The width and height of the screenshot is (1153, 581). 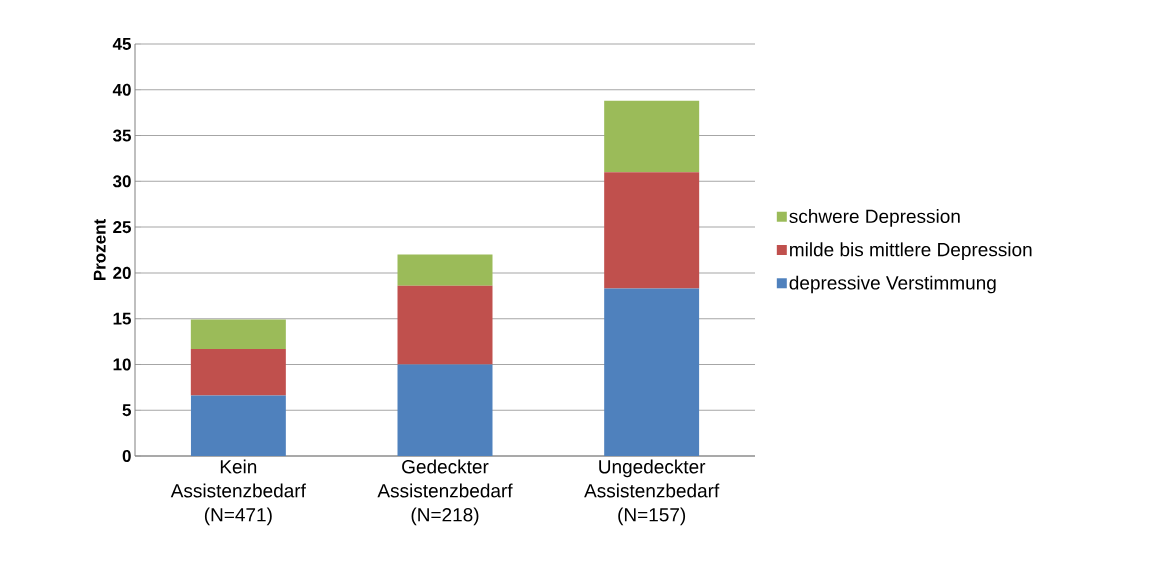 I want to click on y-tick-label: 15, so click(x=122, y=318).